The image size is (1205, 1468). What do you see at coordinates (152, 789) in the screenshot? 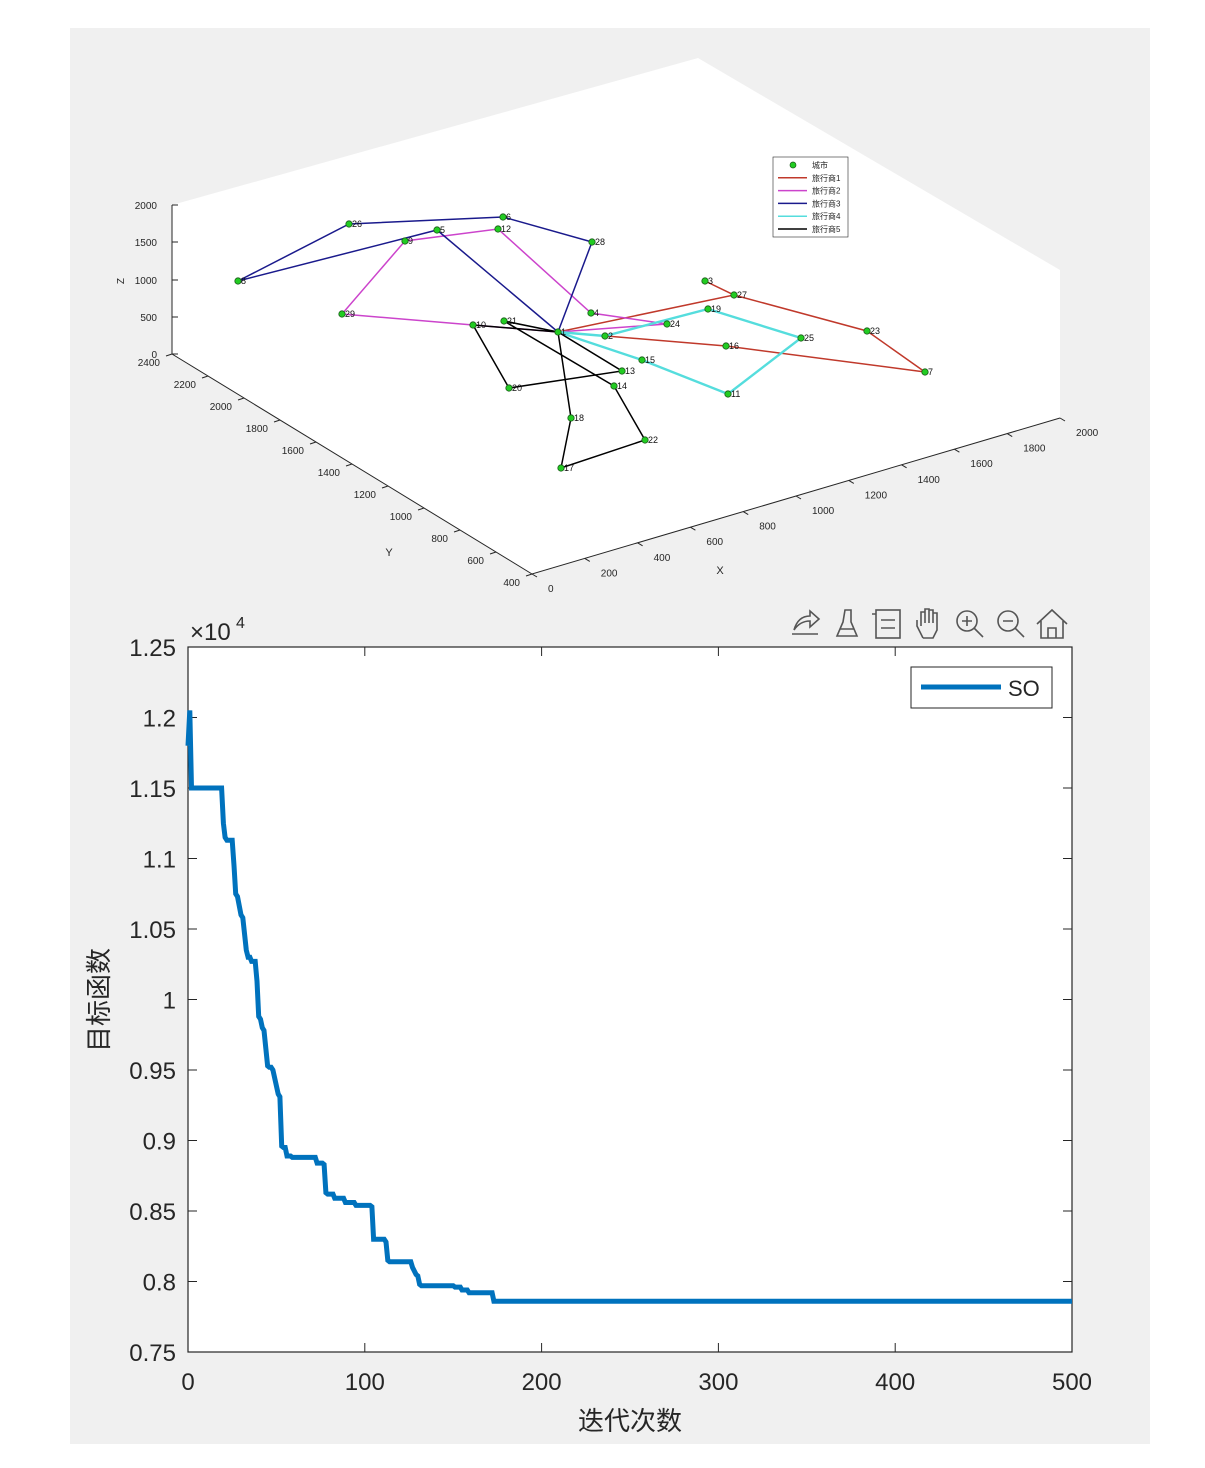
I see `y-tick-label: 1.15` at bounding box center [152, 789].